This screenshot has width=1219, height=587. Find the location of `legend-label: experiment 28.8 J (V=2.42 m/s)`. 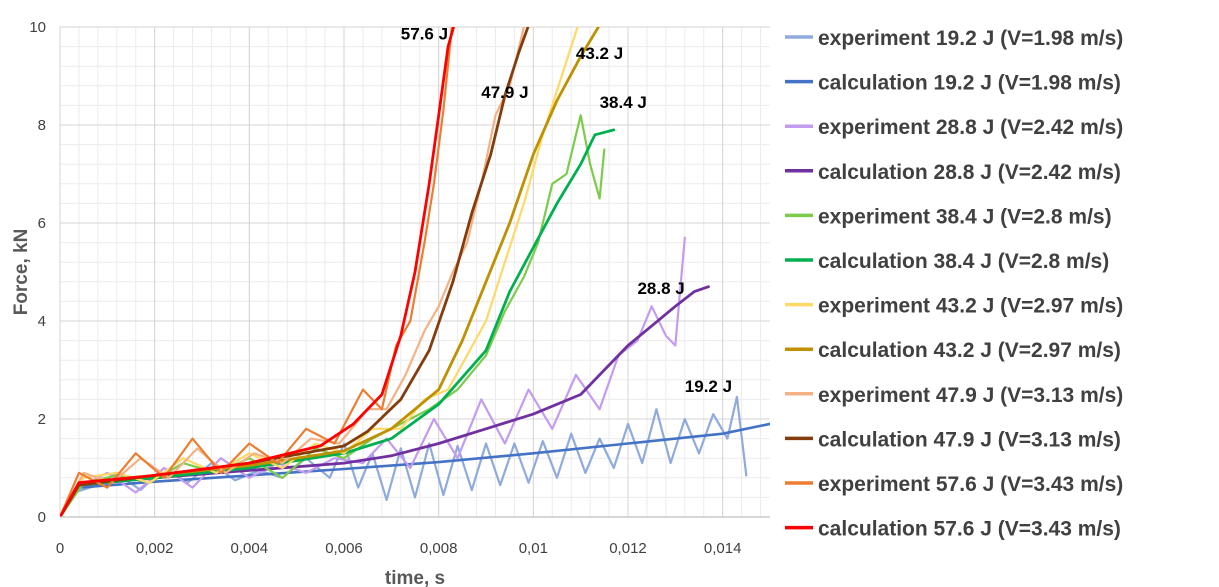

legend-label: experiment 28.8 J (V=2.42 m/s) is located at coordinates (970, 127).